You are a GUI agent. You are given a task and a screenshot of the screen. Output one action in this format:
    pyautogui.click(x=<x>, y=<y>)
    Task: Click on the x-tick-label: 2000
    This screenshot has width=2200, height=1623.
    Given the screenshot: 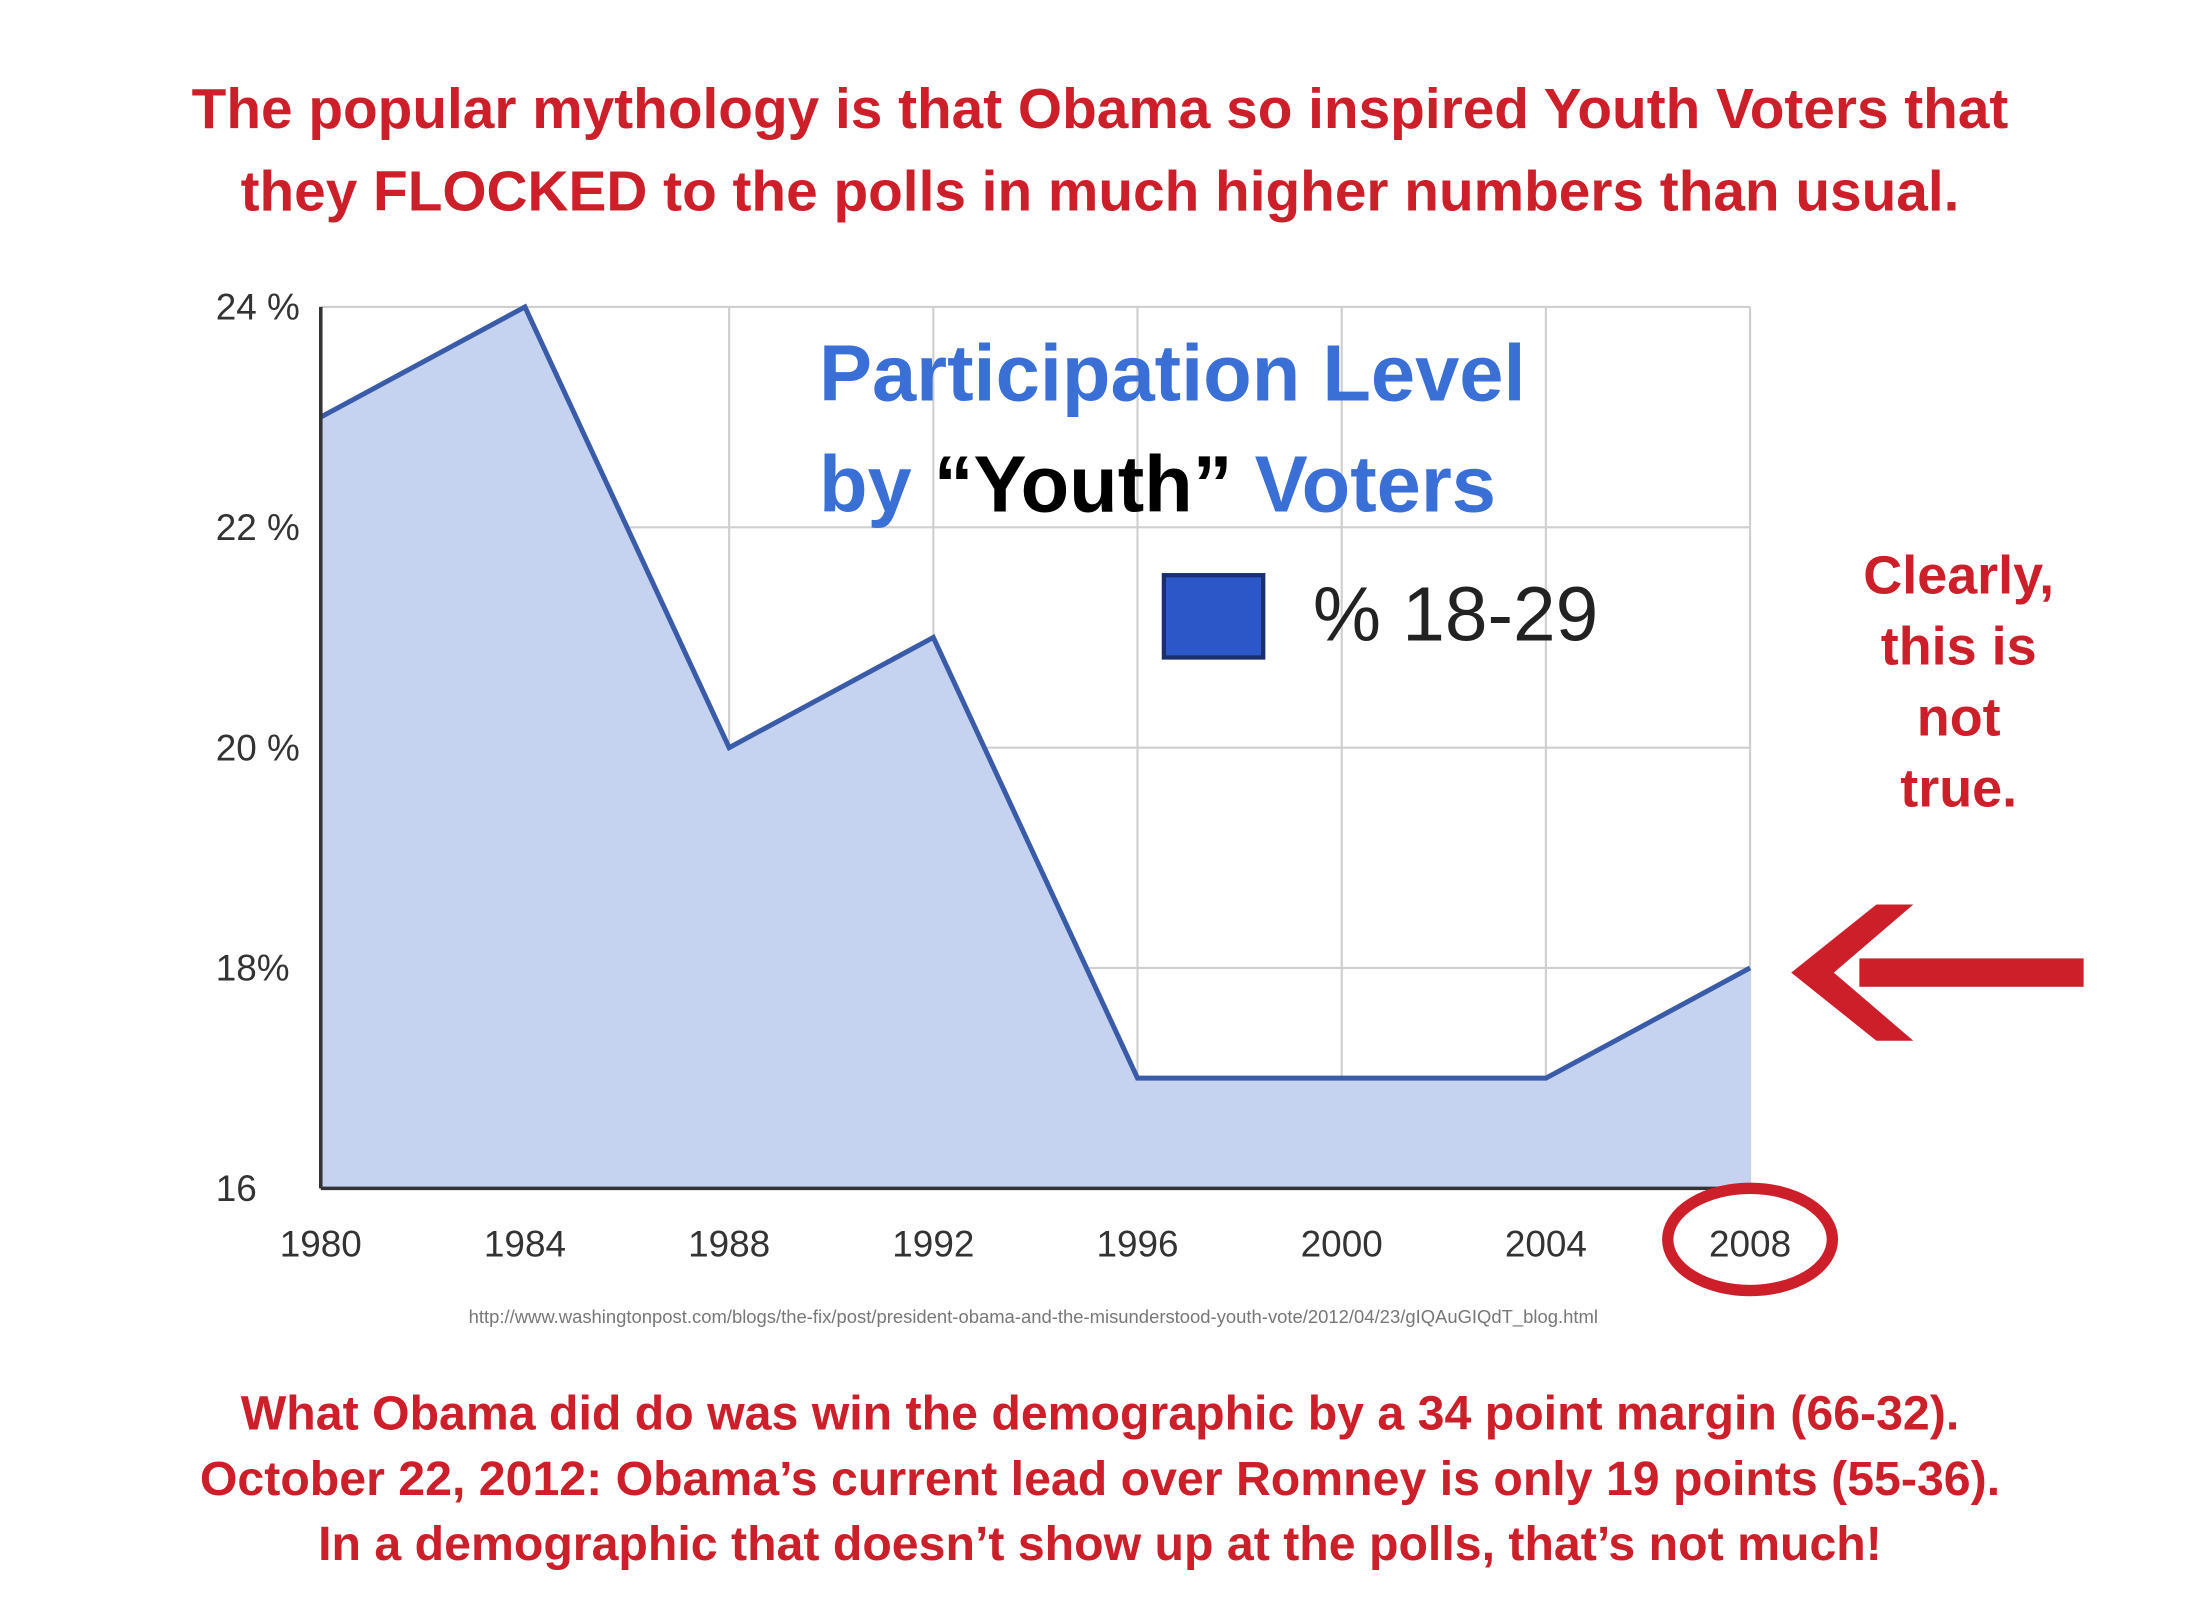 What is the action you would take?
    pyautogui.click(x=1342, y=1243)
    